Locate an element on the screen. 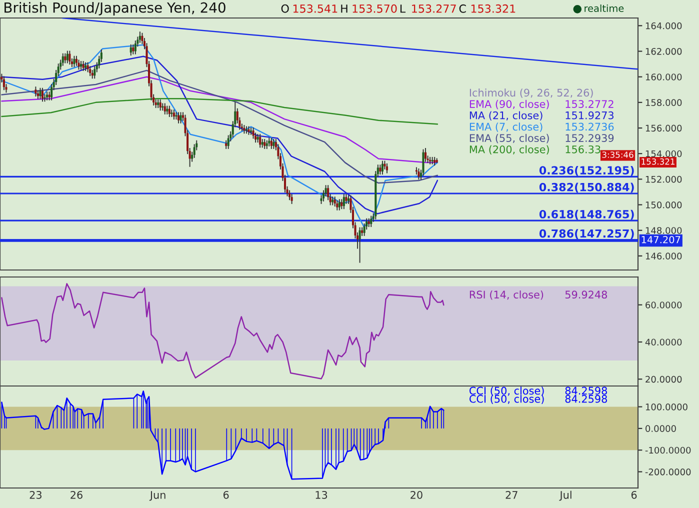  annotation: 153.2772 is located at coordinates (590, 104).